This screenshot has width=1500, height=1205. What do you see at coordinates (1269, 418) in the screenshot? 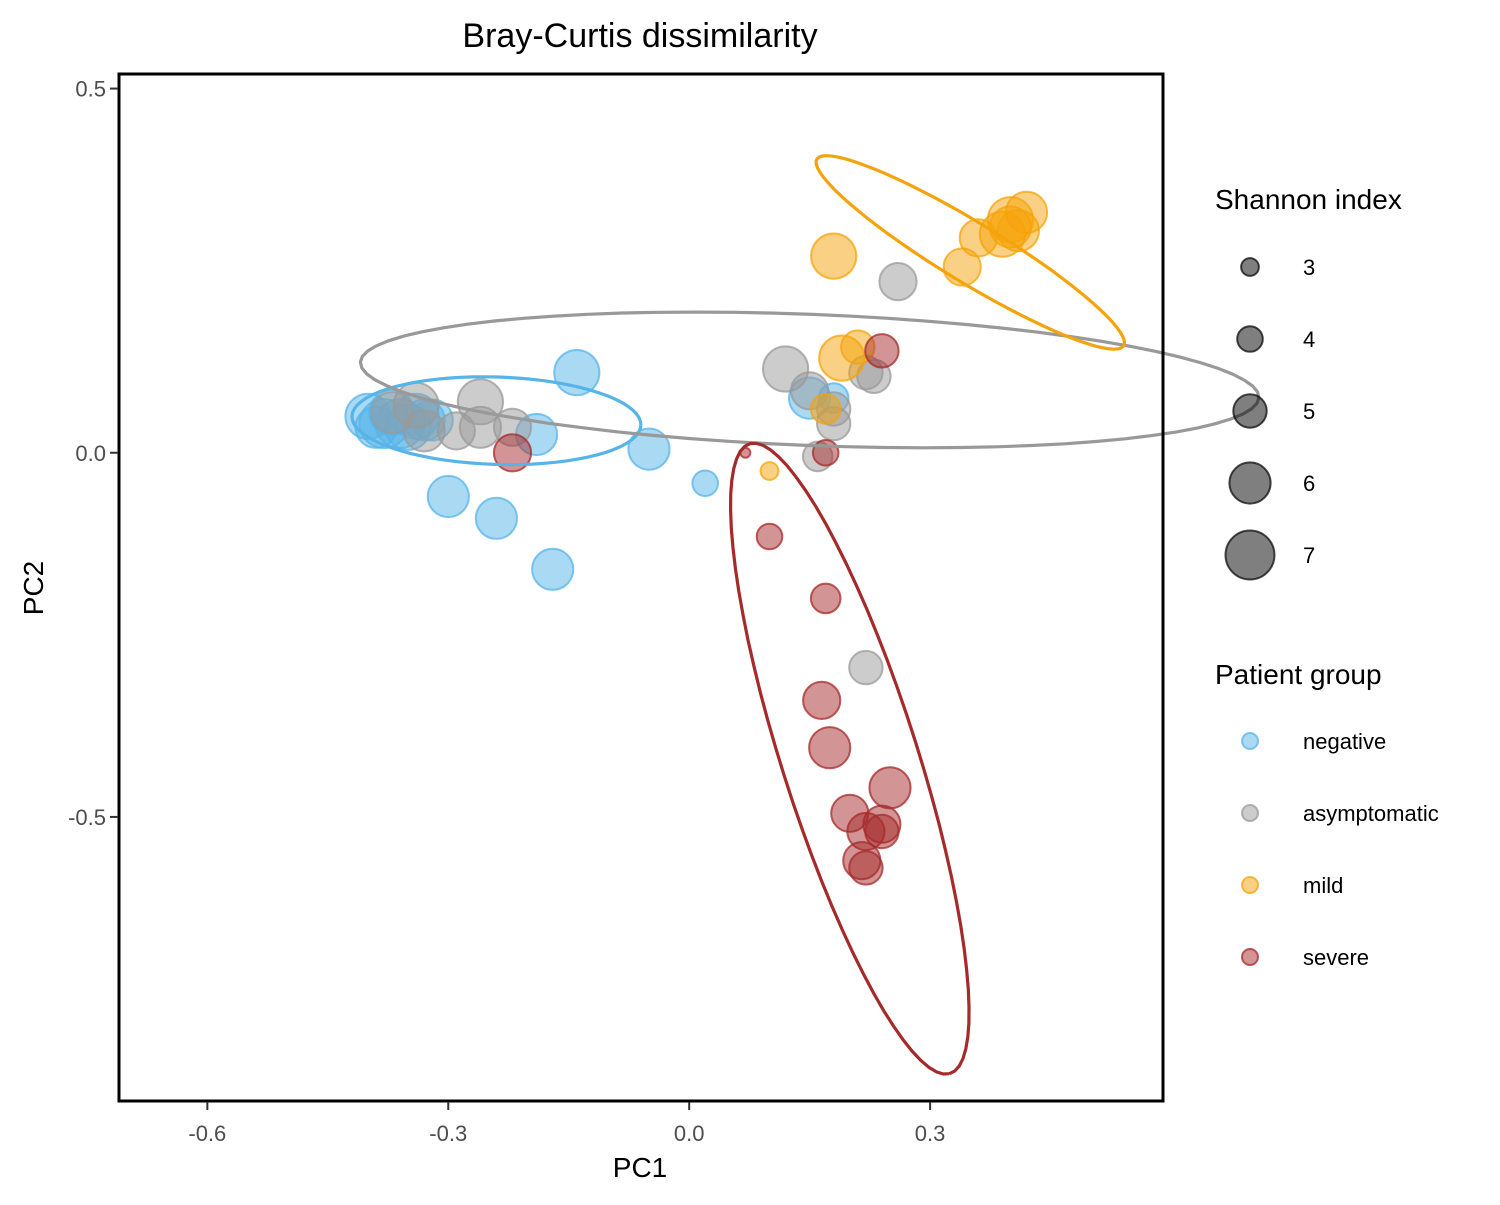
I see `size-legend-items: 3 4 5 6 7` at bounding box center [1269, 418].